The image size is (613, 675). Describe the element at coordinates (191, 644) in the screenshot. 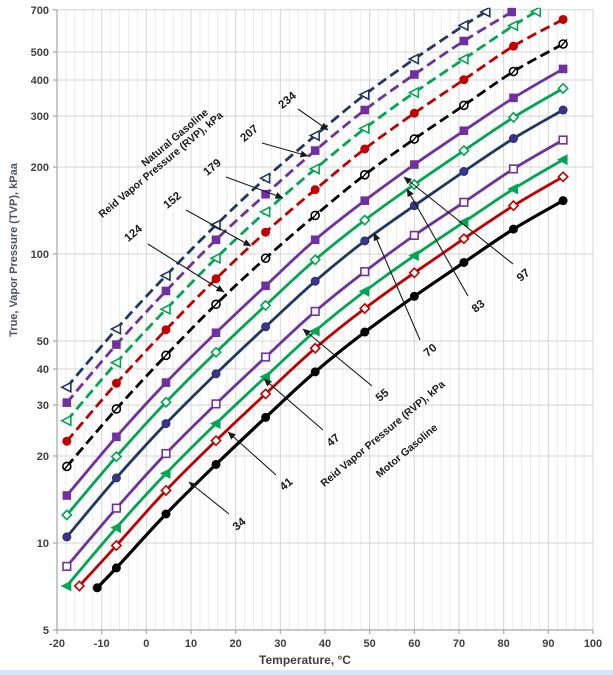

I see `x-tick-label: 10` at that location.